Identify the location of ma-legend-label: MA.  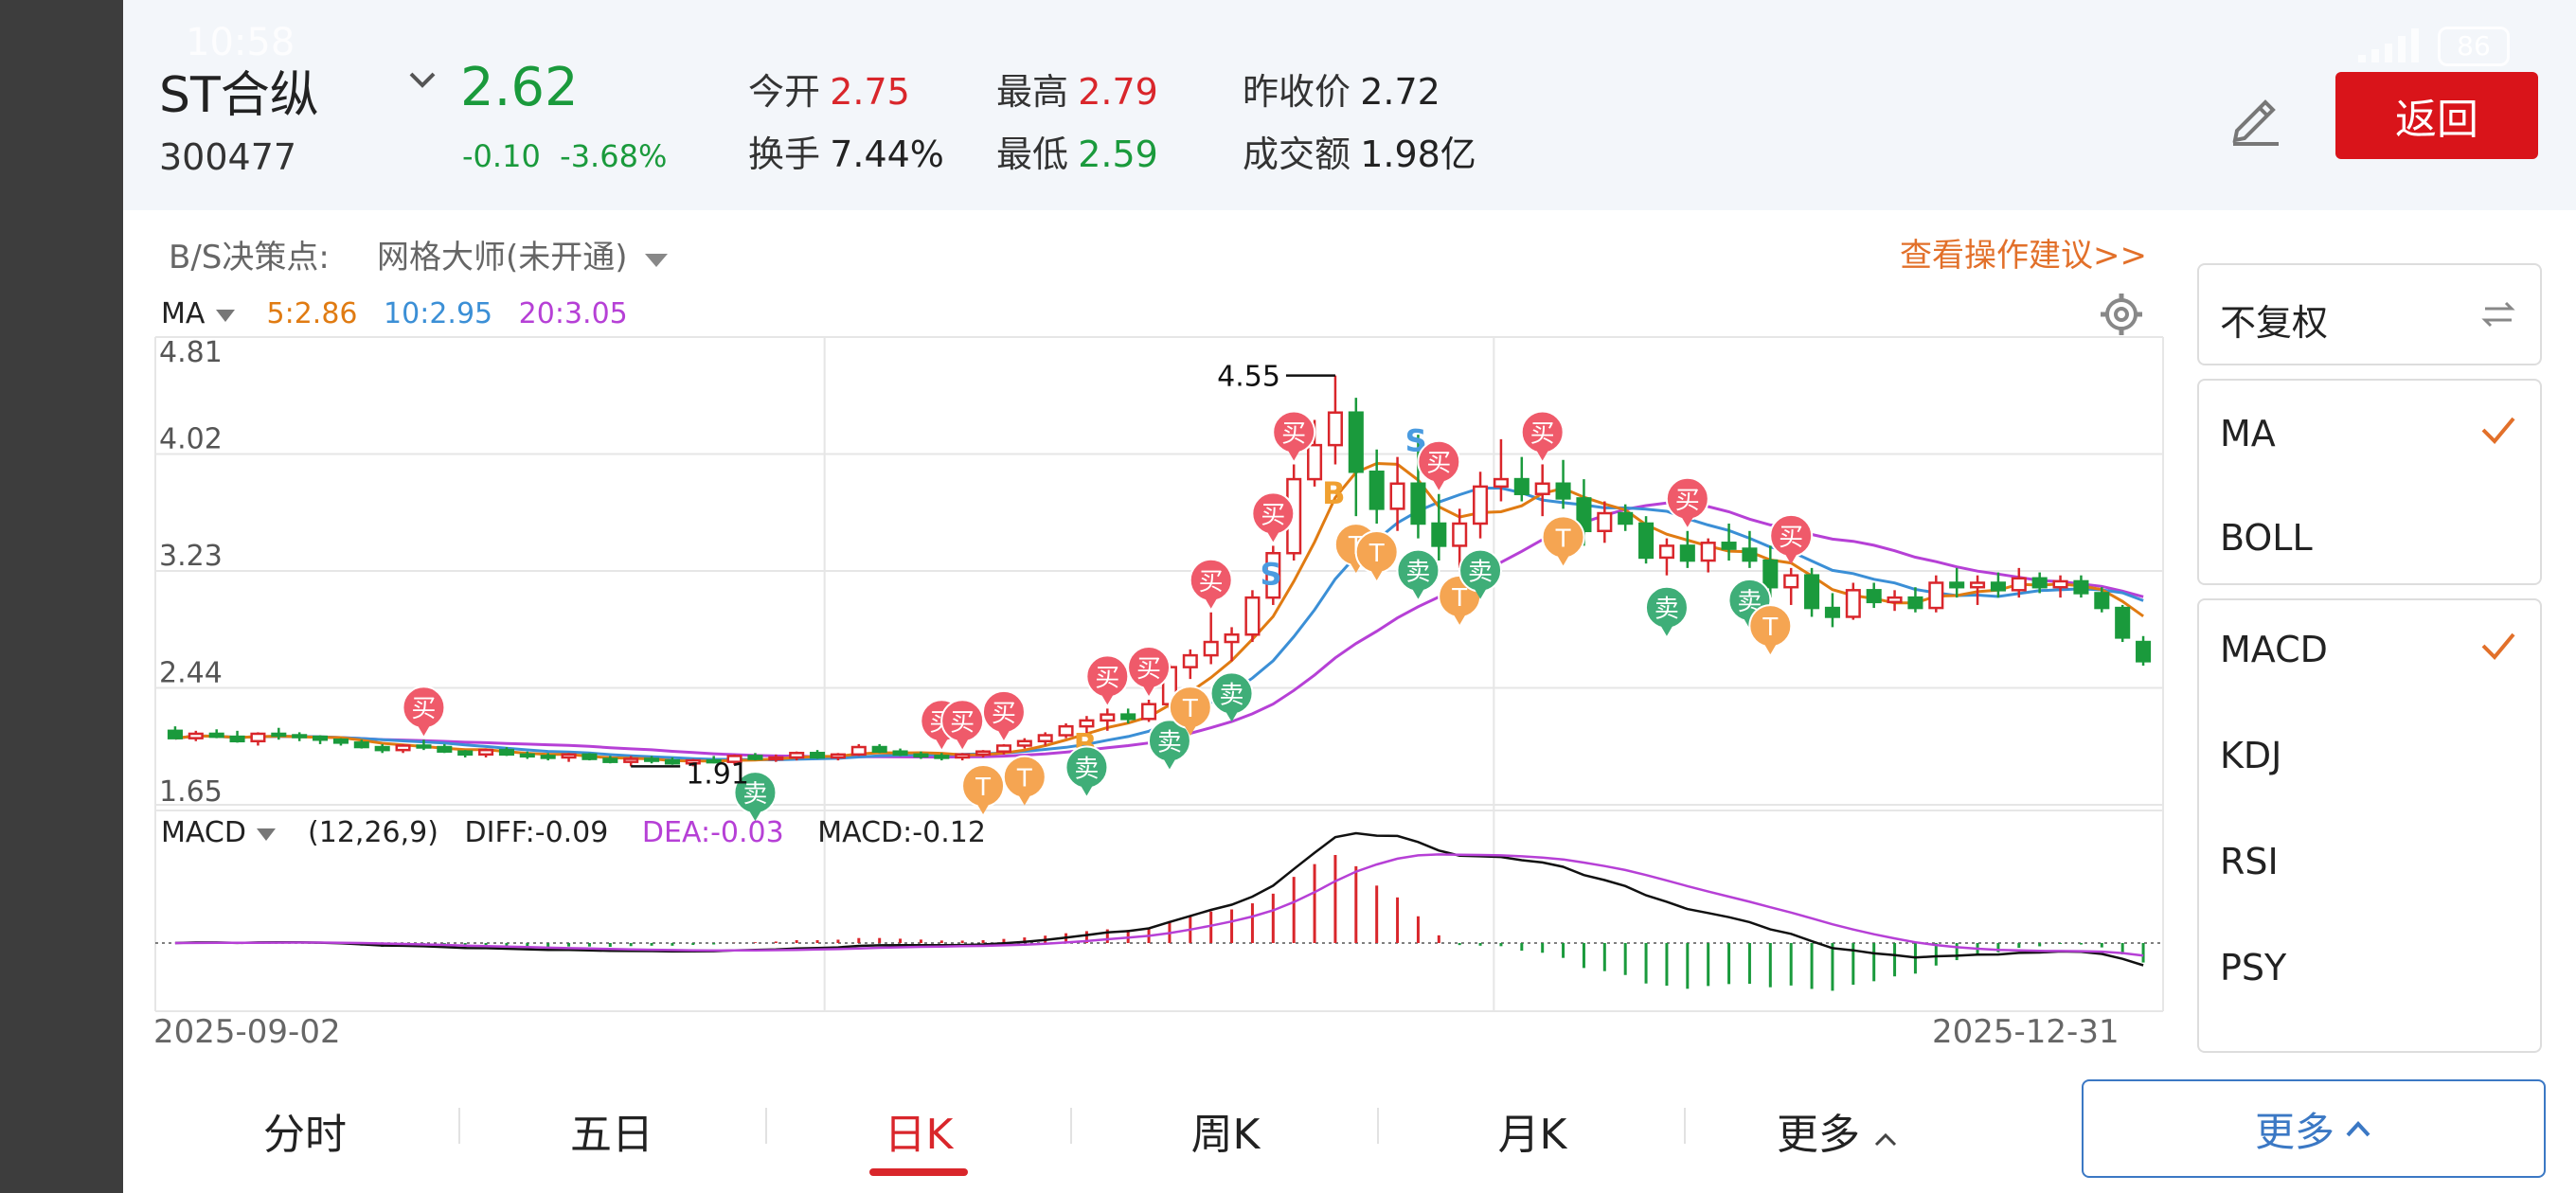
(183, 313).